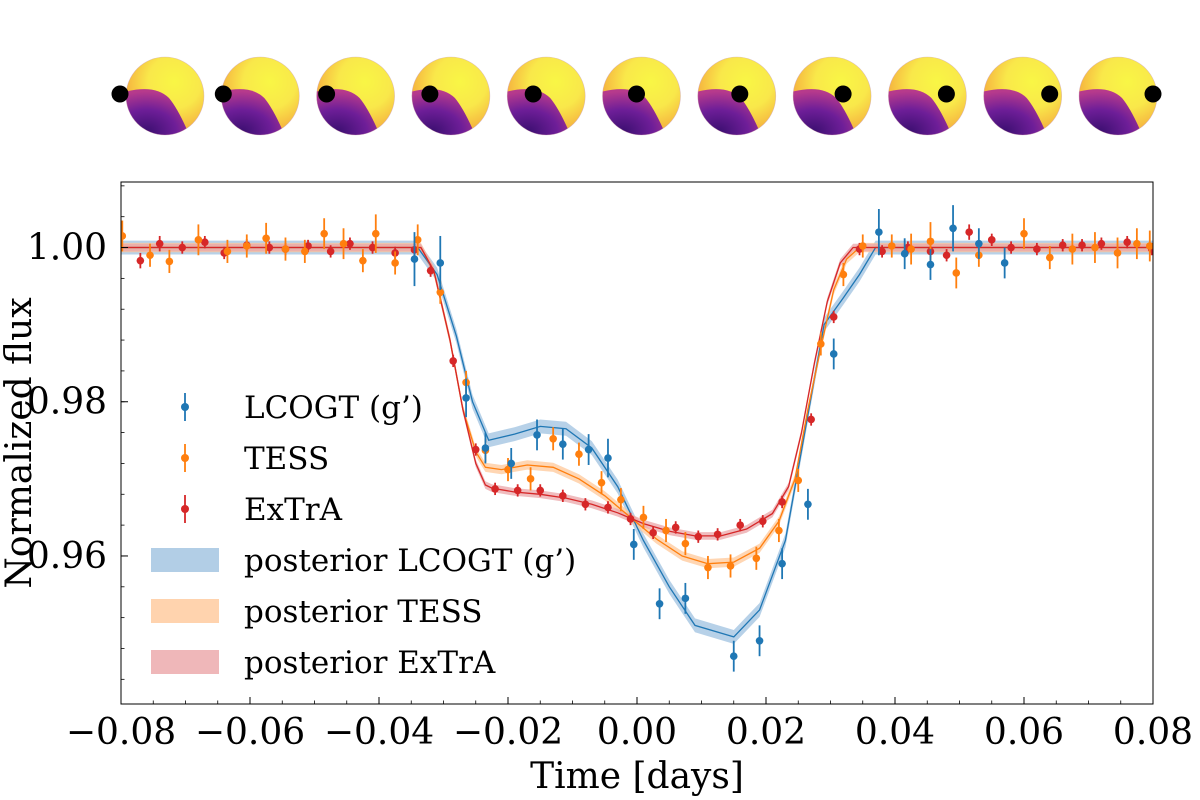  What do you see at coordinates (766, 732) in the screenshot?
I see `x-tick-label: 0.02` at bounding box center [766, 732].